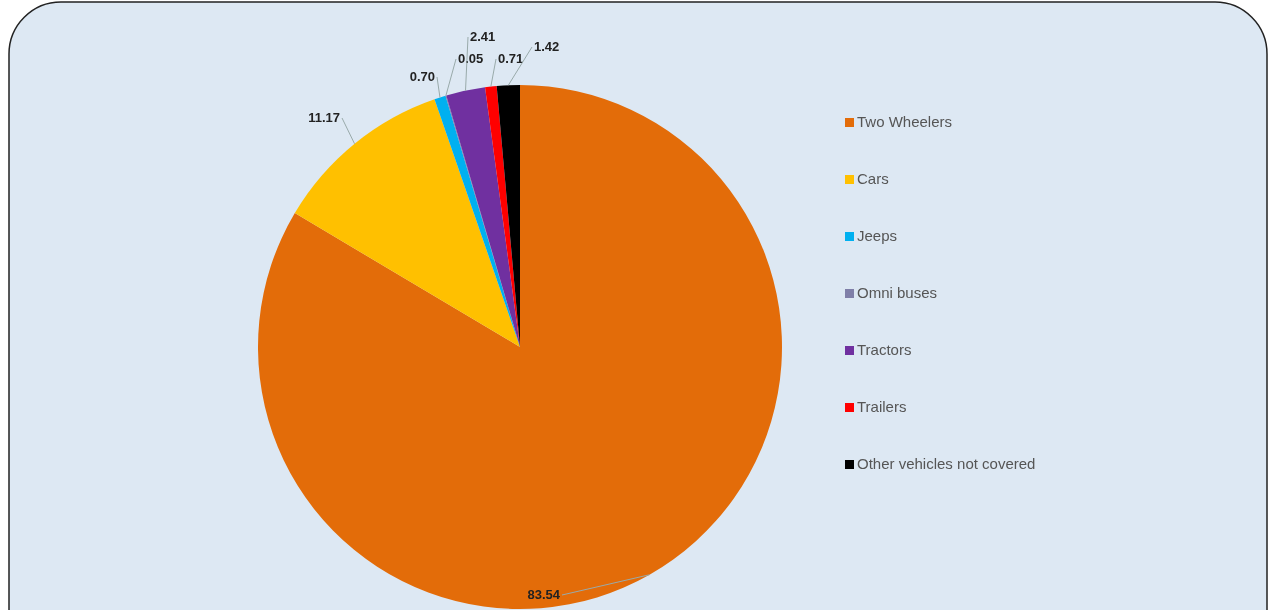 The height and width of the screenshot is (610, 1275). Describe the element at coordinates (471, 58) in the screenshot. I see `data-label: 0.05` at that location.